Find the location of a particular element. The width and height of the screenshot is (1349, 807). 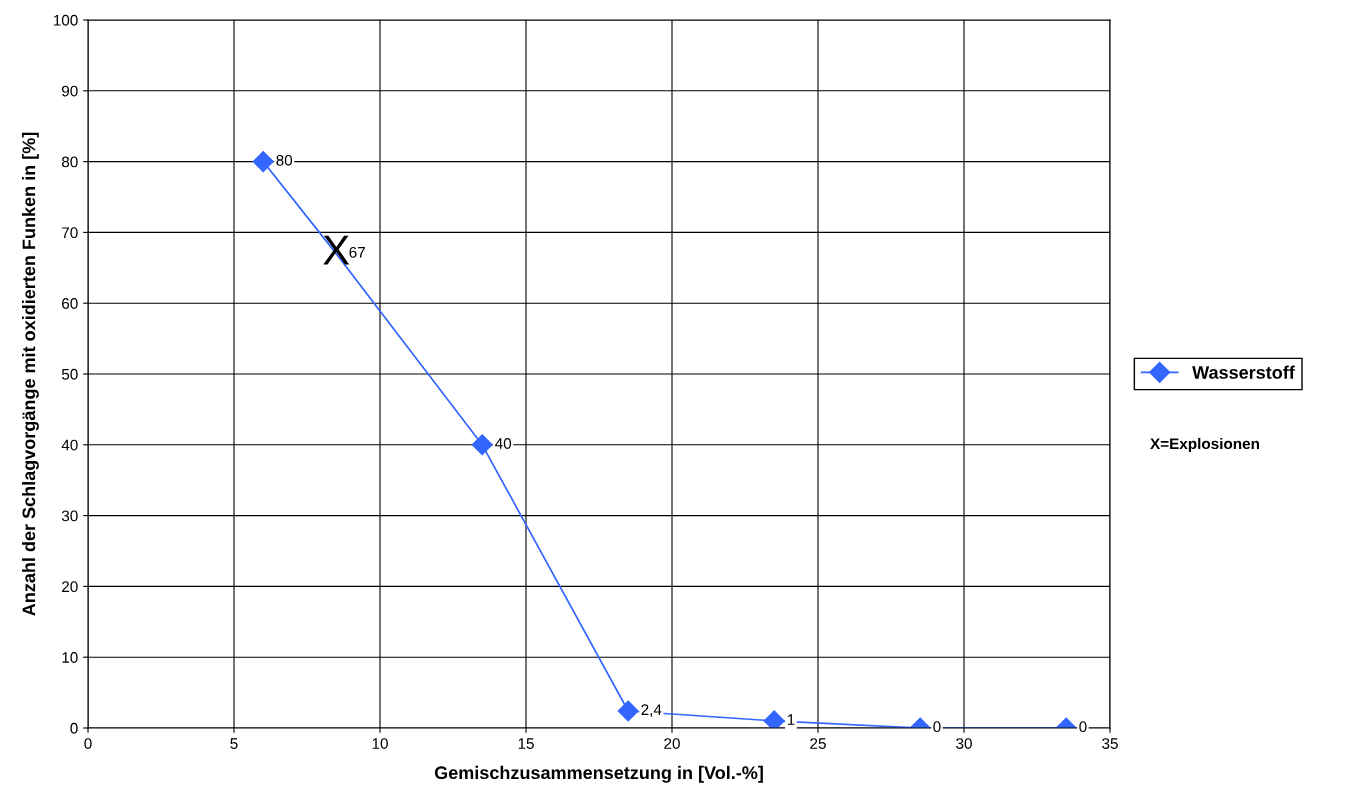

y-tick-label: 50 is located at coordinates (69, 374).